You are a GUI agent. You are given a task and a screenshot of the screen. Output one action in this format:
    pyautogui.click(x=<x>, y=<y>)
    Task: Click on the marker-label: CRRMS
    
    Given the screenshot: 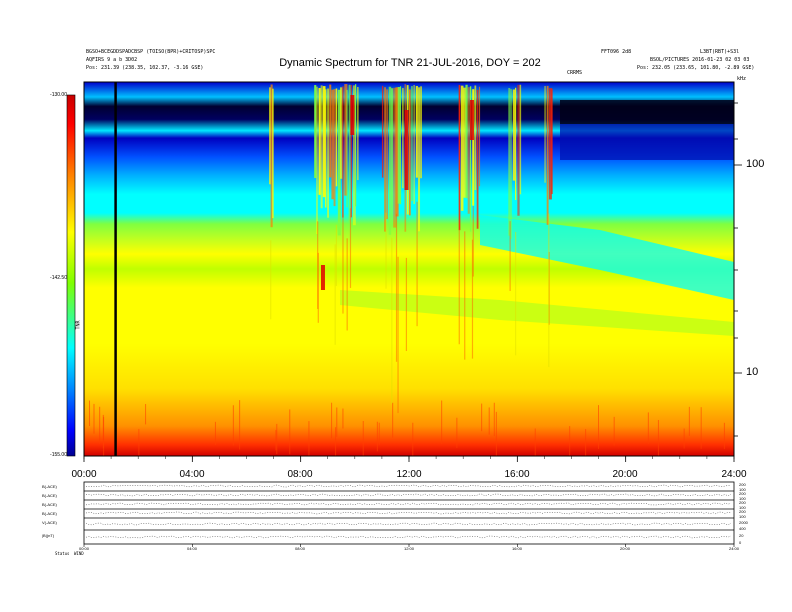 What is the action you would take?
    pyautogui.click(x=575, y=73)
    